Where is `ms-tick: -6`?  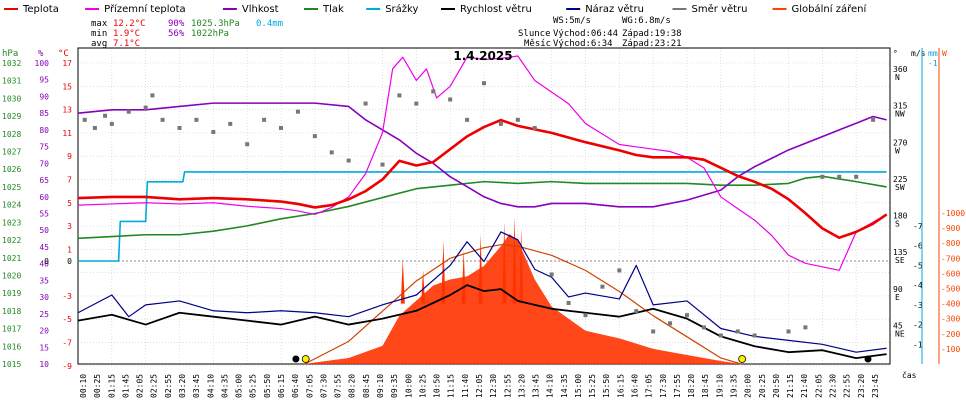
ms-tick: -6 is located at coordinates (918, 246).